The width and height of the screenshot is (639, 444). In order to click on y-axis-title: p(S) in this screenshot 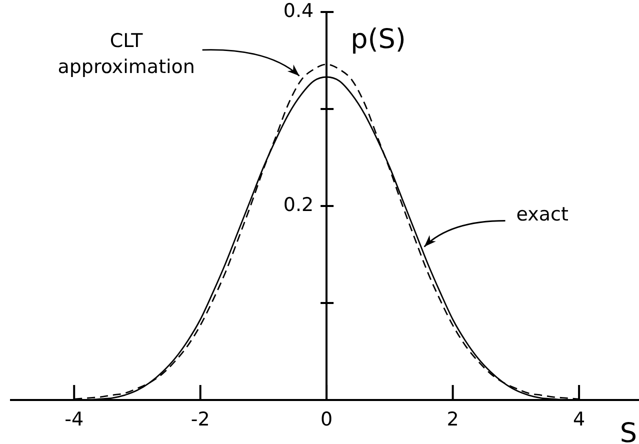, I will do `click(378, 39)`.